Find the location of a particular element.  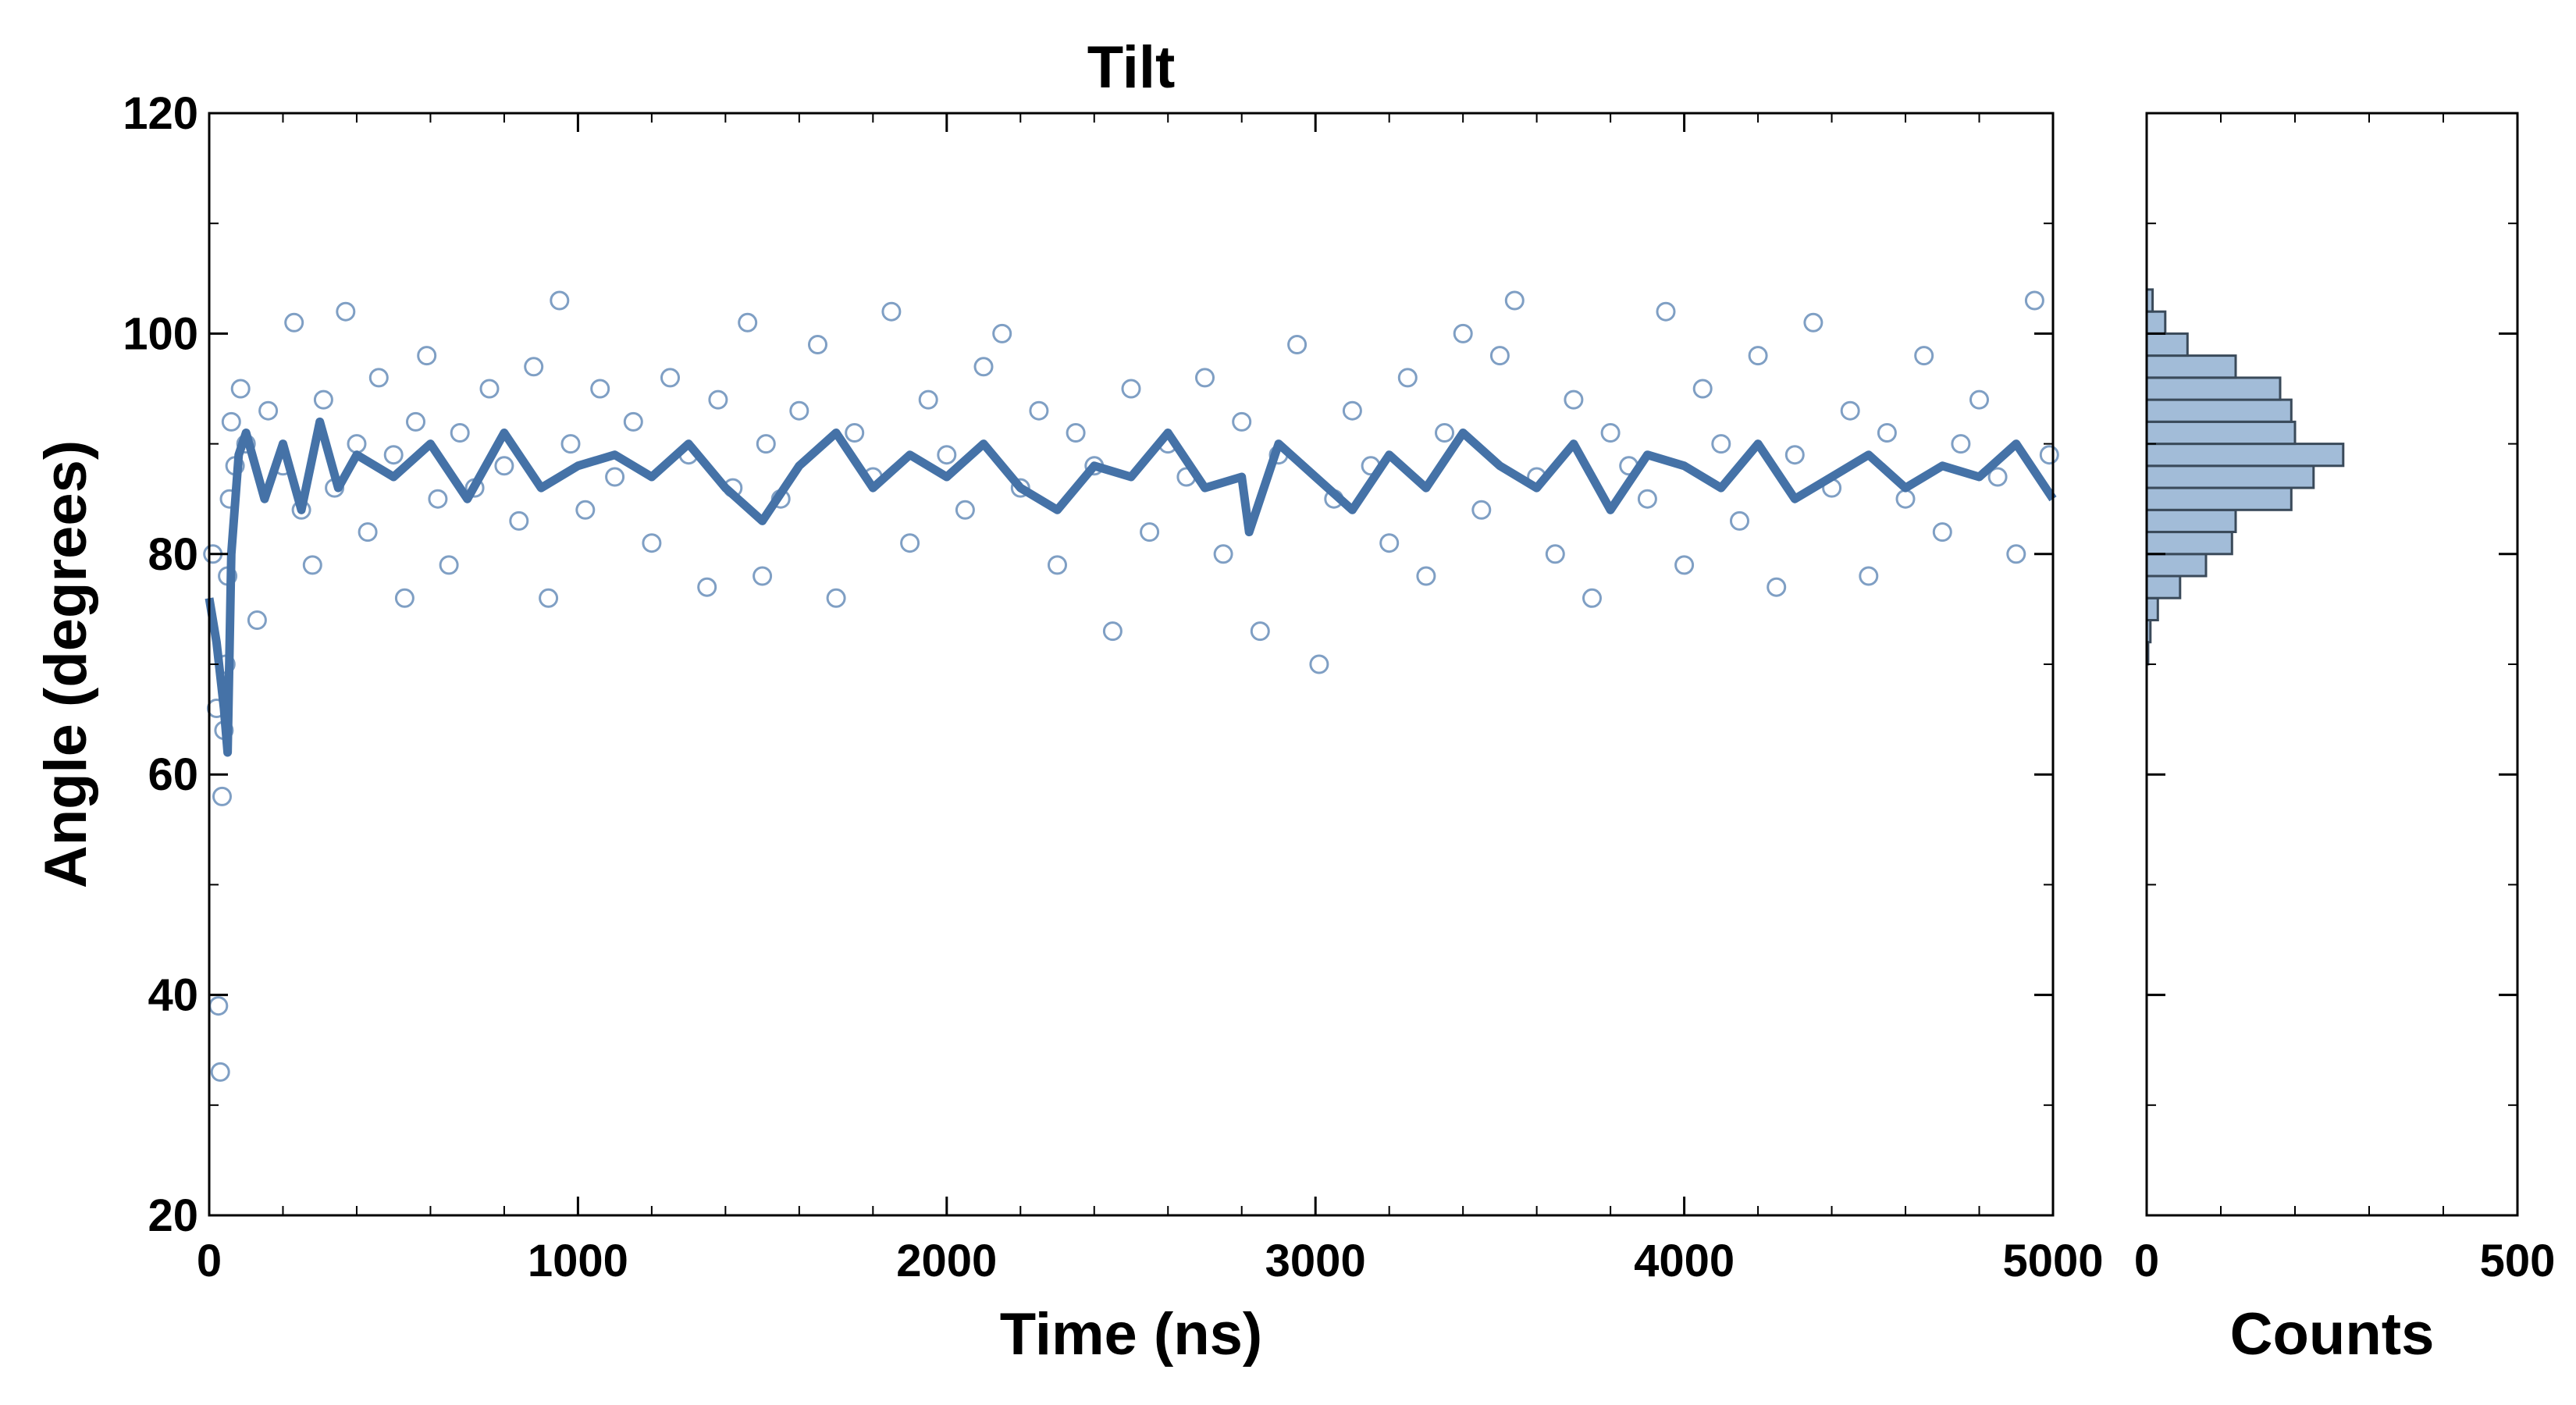

histogram-x-tick-label: 0 is located at coordinates (2146, 1261).